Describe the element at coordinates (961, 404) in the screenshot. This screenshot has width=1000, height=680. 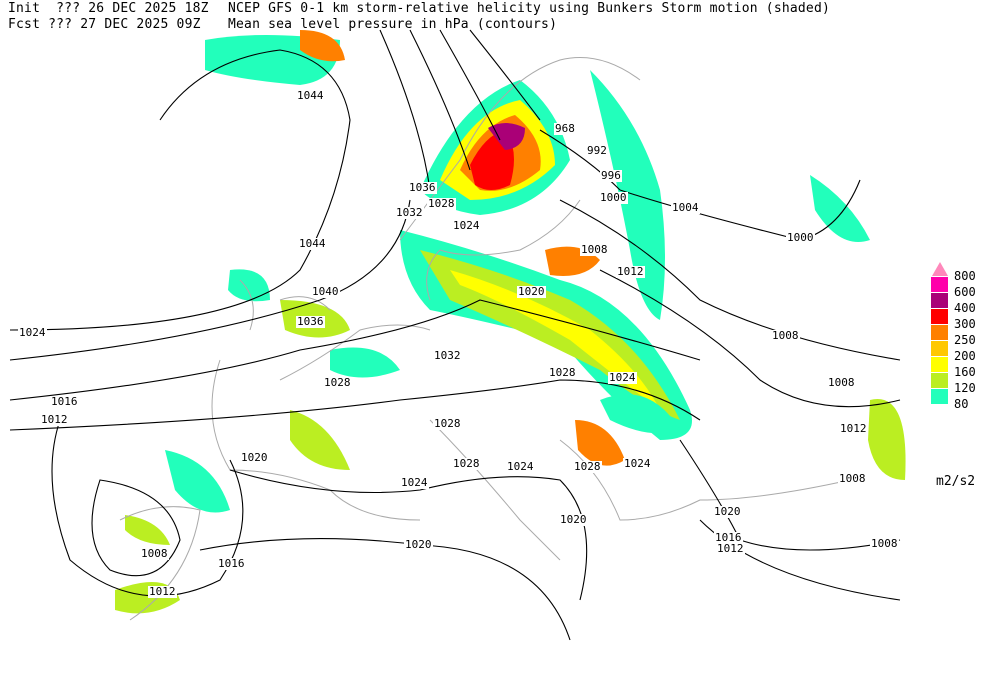
I see `legend-label: 80` at that location.